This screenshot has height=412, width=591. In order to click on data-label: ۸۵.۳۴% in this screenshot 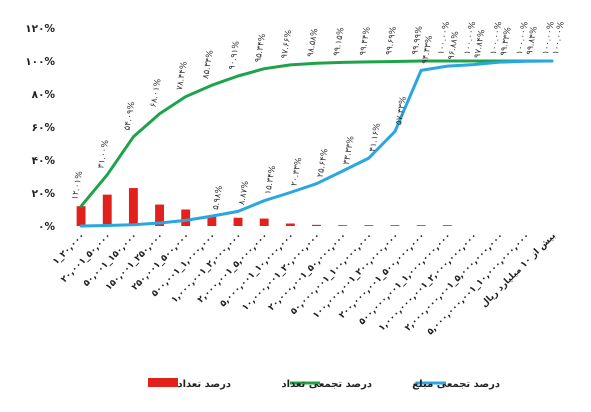, I will do `click(208, 64)`.